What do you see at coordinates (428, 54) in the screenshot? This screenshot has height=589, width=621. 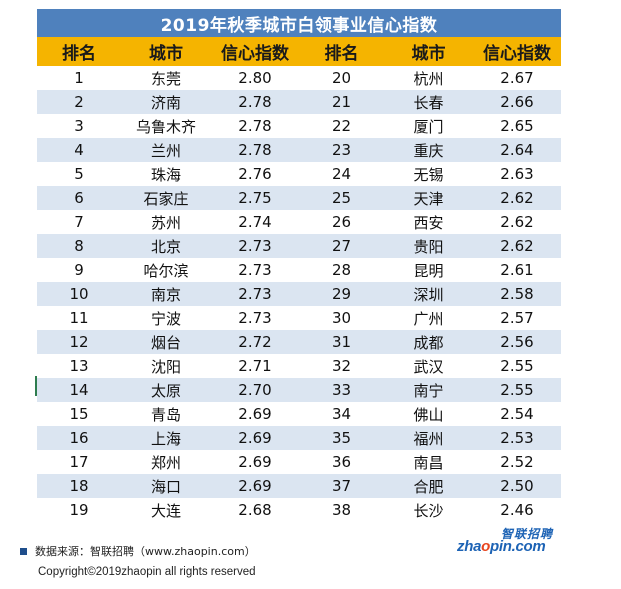 I see `header-city-2: 城市` at bounding box center [428, 54].